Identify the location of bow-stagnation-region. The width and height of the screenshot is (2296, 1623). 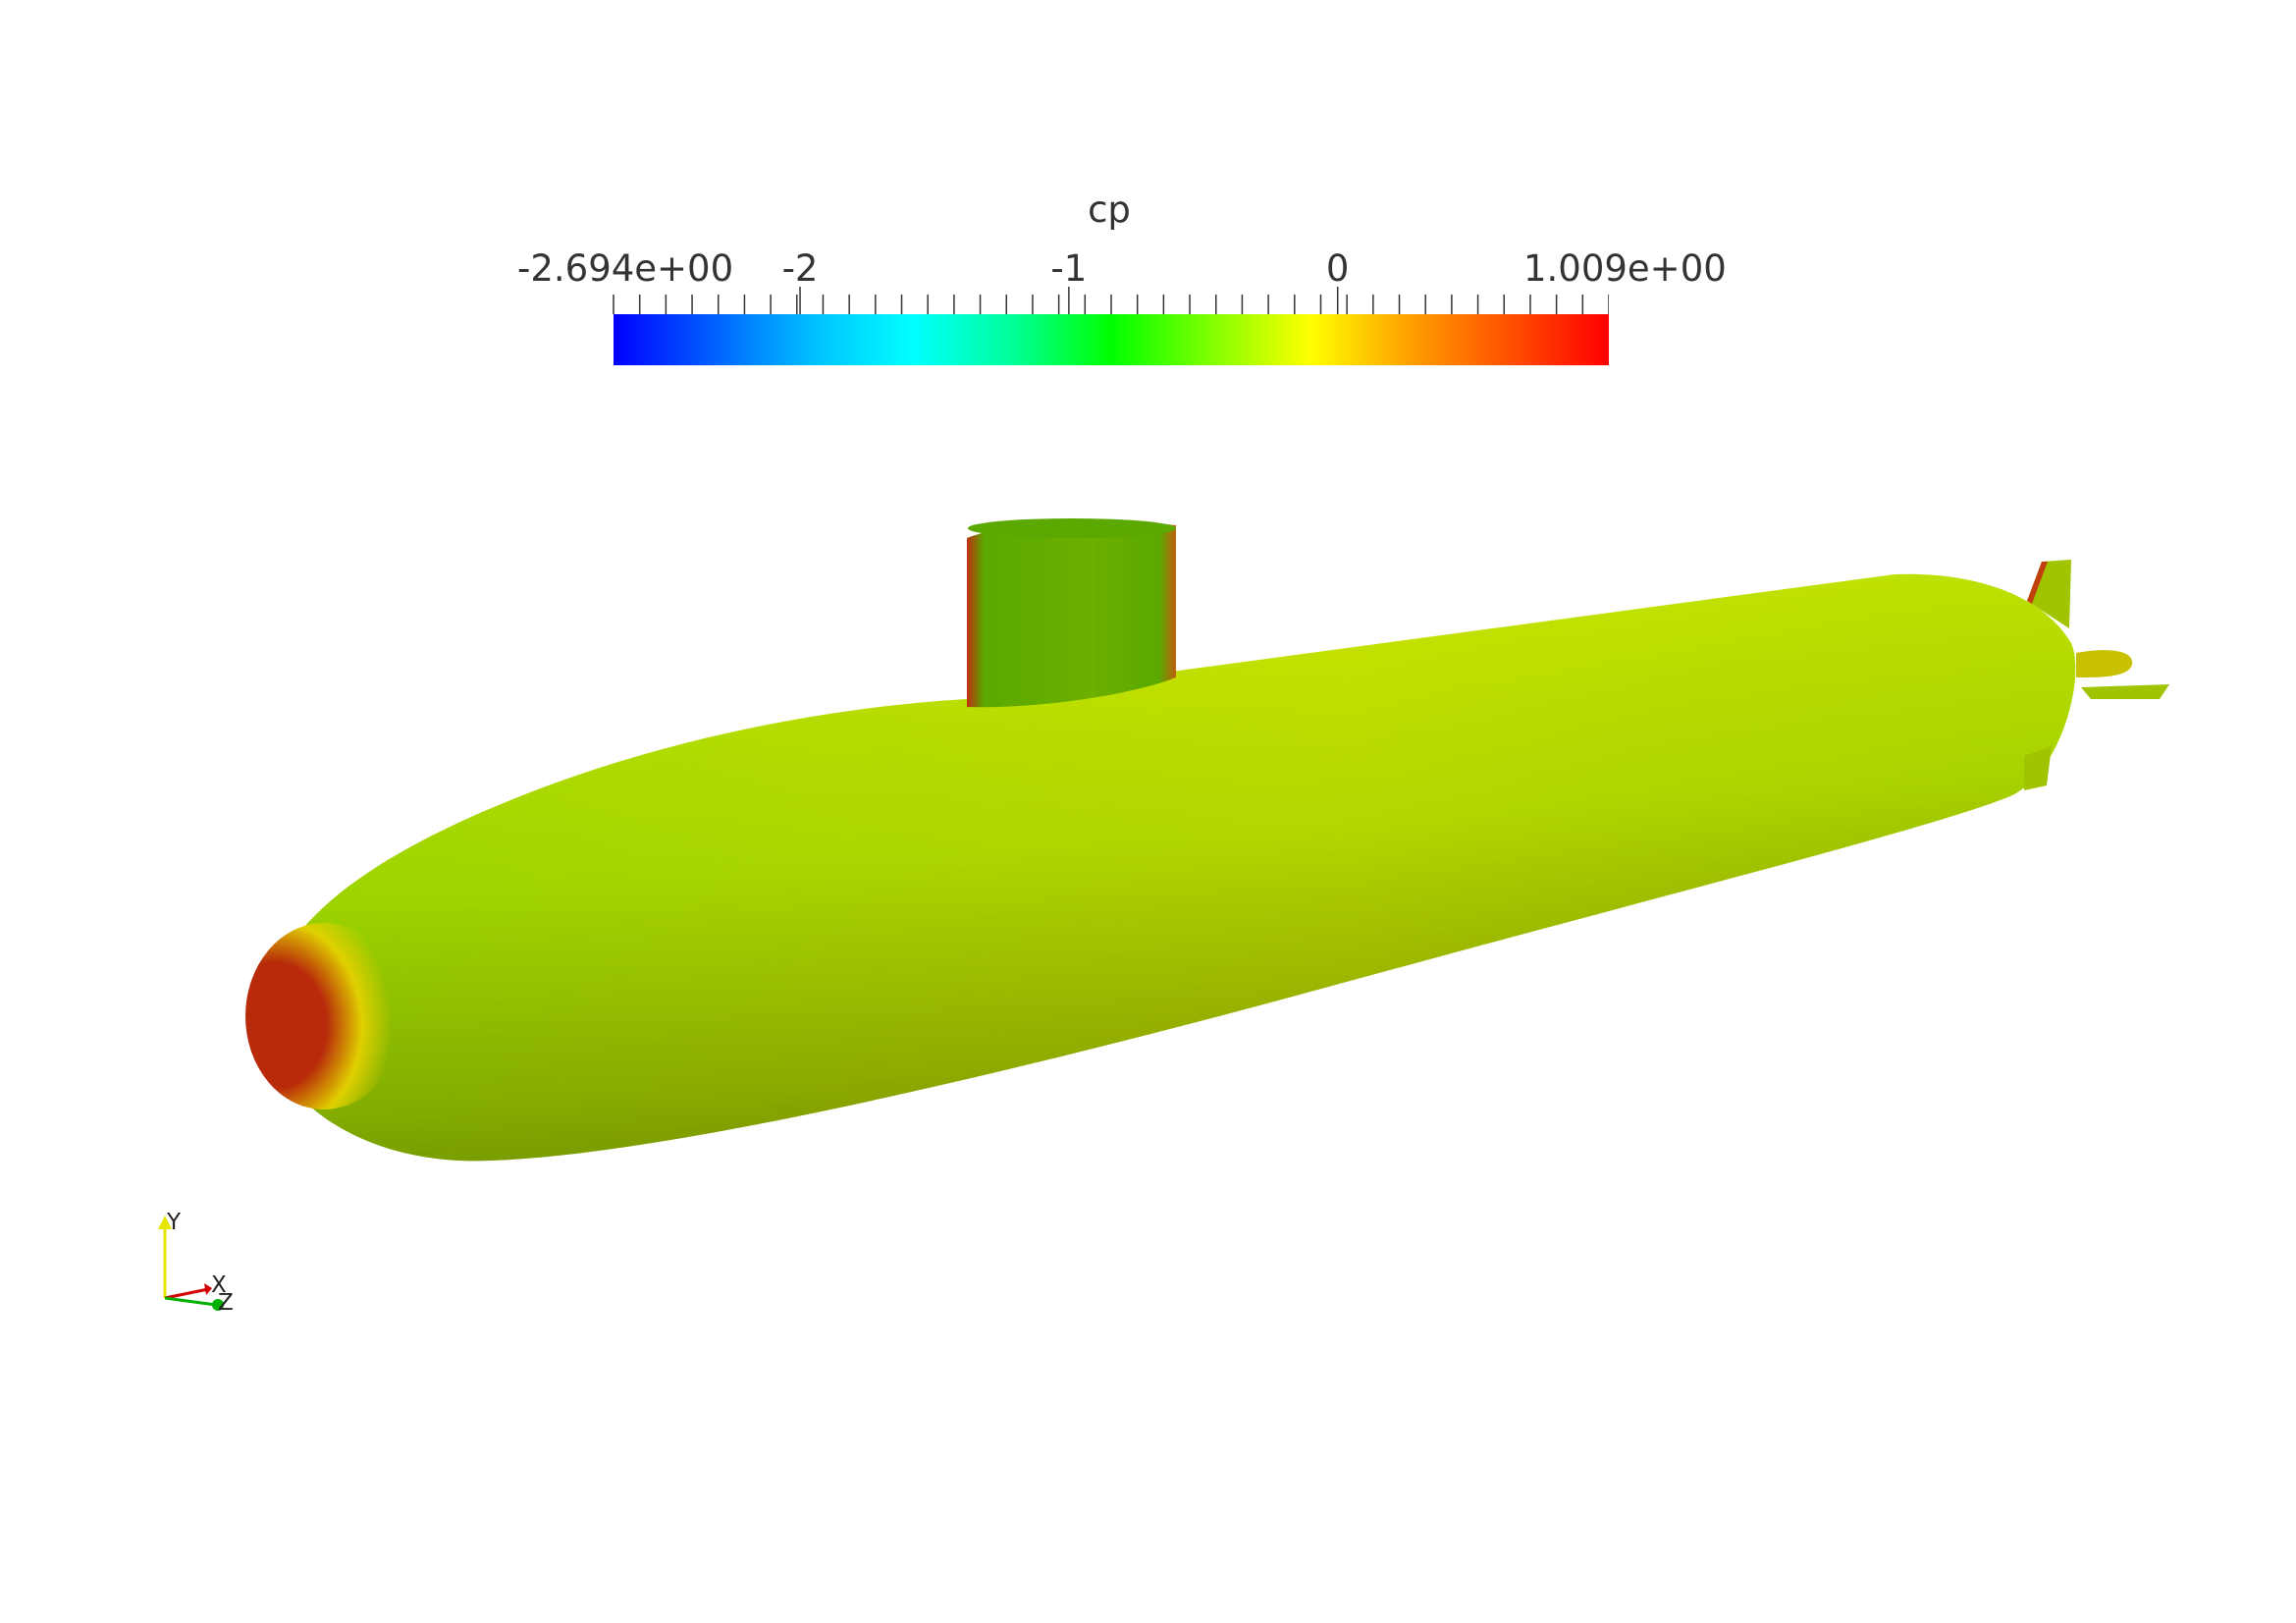
(323, 1016).